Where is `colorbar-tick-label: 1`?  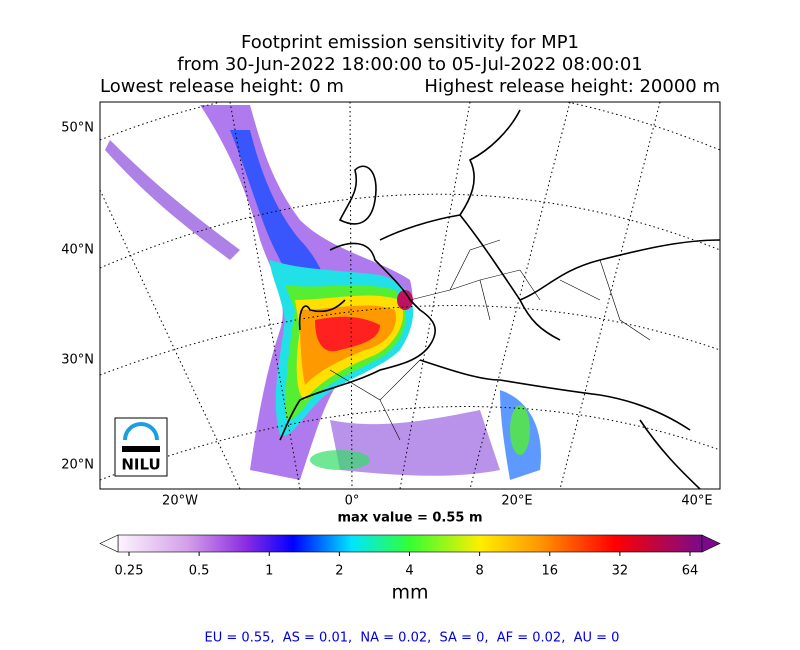
colorbar-tick-label: 1 is located at coordinates (269, 571).